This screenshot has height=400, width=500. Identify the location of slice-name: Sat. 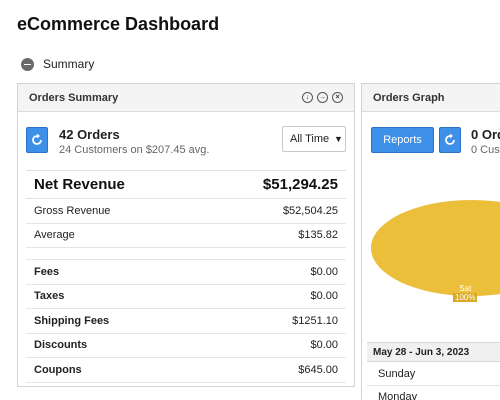
(465, 288).